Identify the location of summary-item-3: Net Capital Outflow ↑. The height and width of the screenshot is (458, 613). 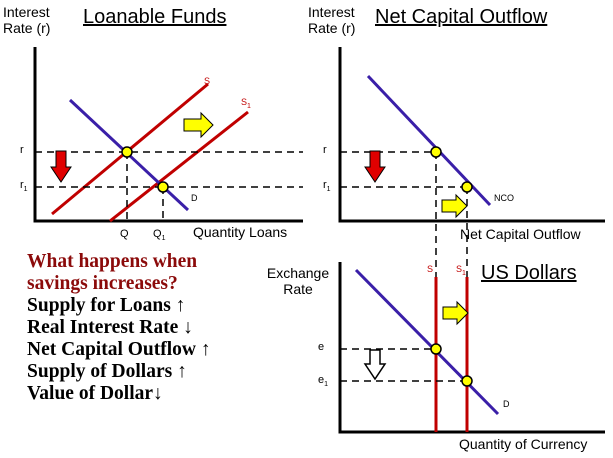
(119, 349).